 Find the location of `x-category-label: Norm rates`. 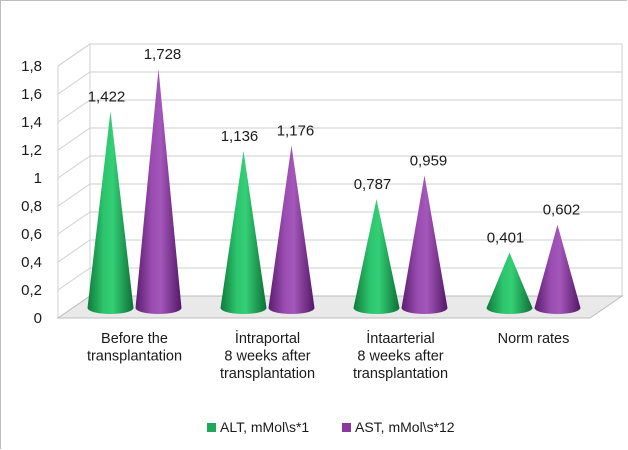

x-category-label: Norm rates is located at coordinates (534, 339).